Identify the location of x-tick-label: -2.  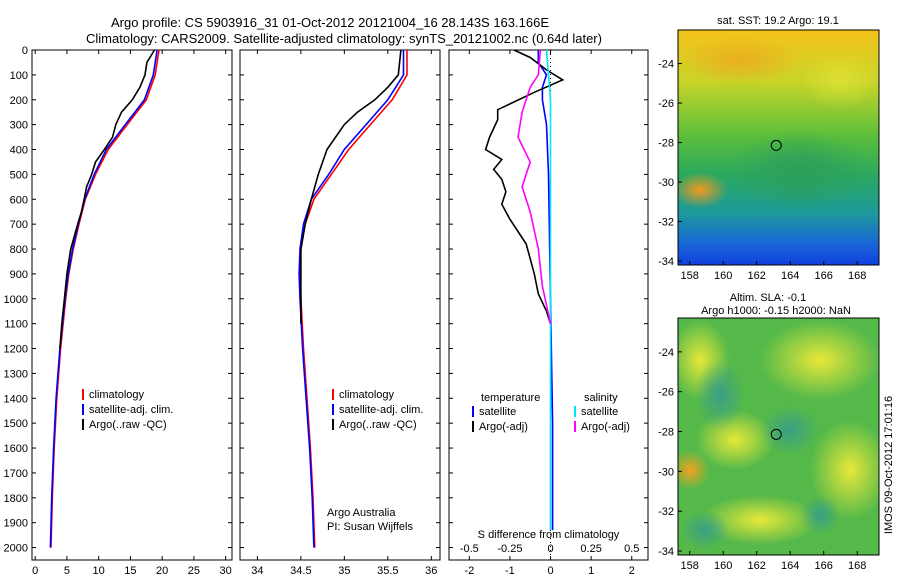
(469, 571).